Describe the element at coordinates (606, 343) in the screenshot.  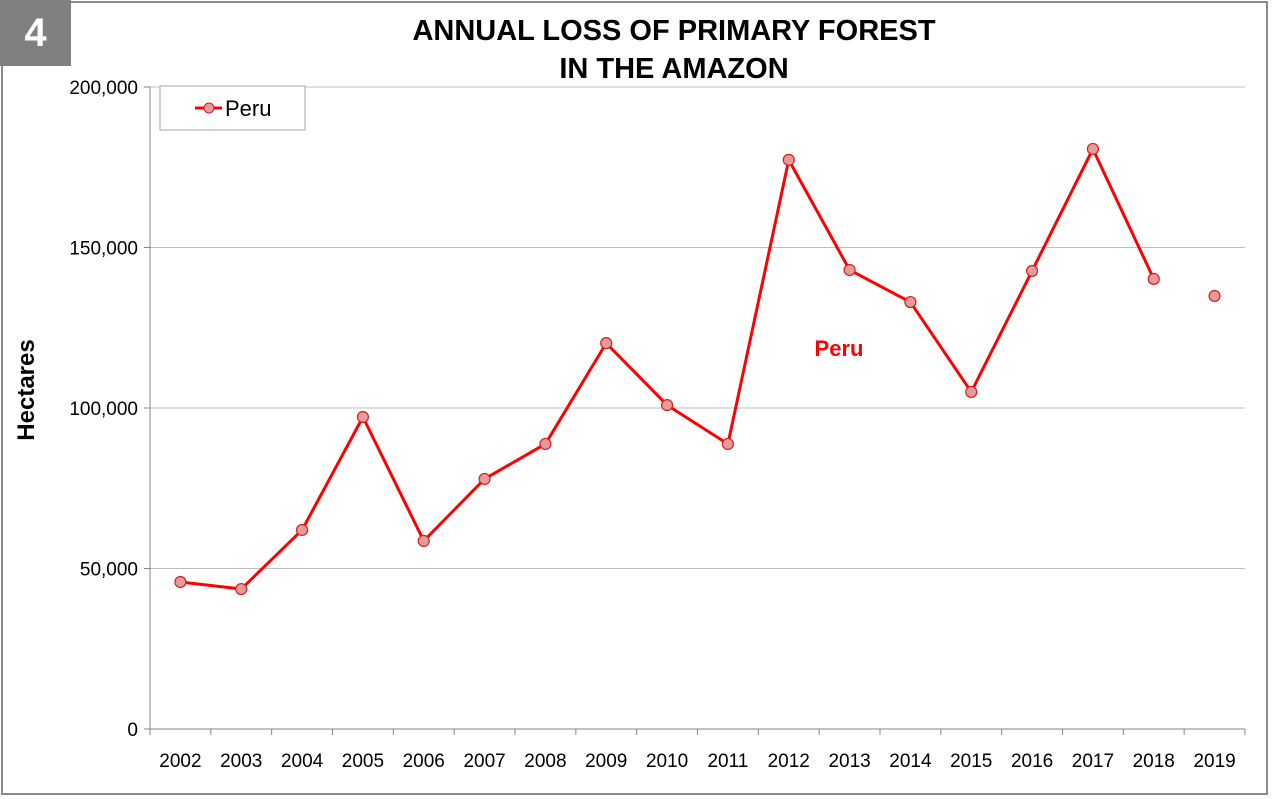
I see `data-point-2009` at that location.